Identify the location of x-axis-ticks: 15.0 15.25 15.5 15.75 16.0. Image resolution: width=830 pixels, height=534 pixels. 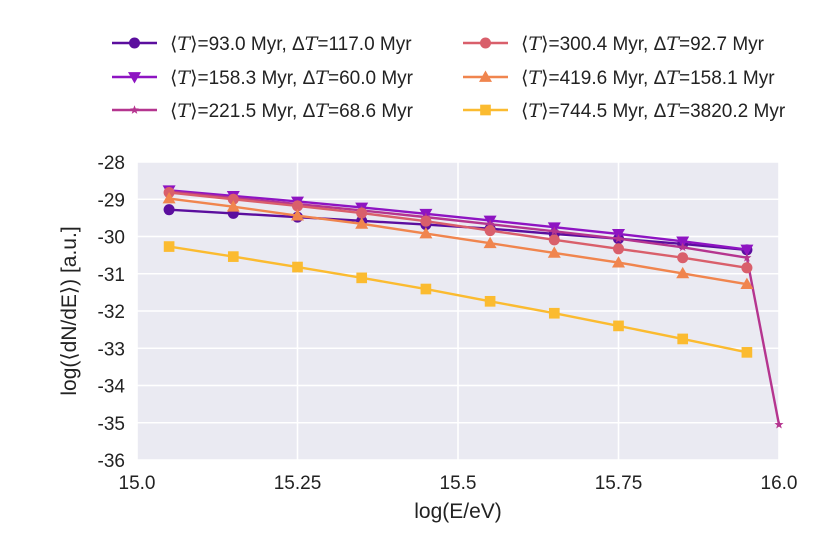
(458, 483).